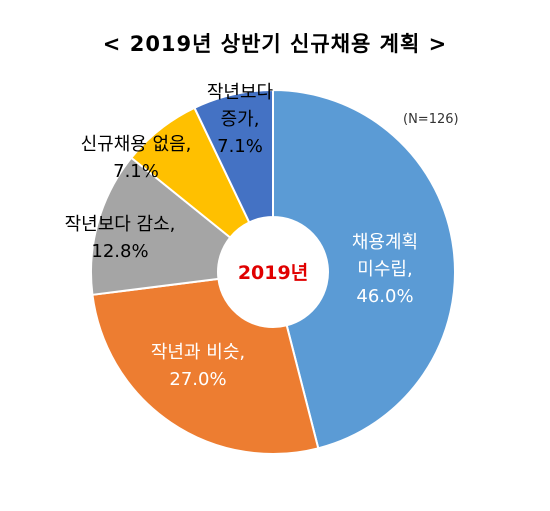 This screenshot has height=511, width=550. I want to click on slice-5-value: 7.1%, so click(240, 146).